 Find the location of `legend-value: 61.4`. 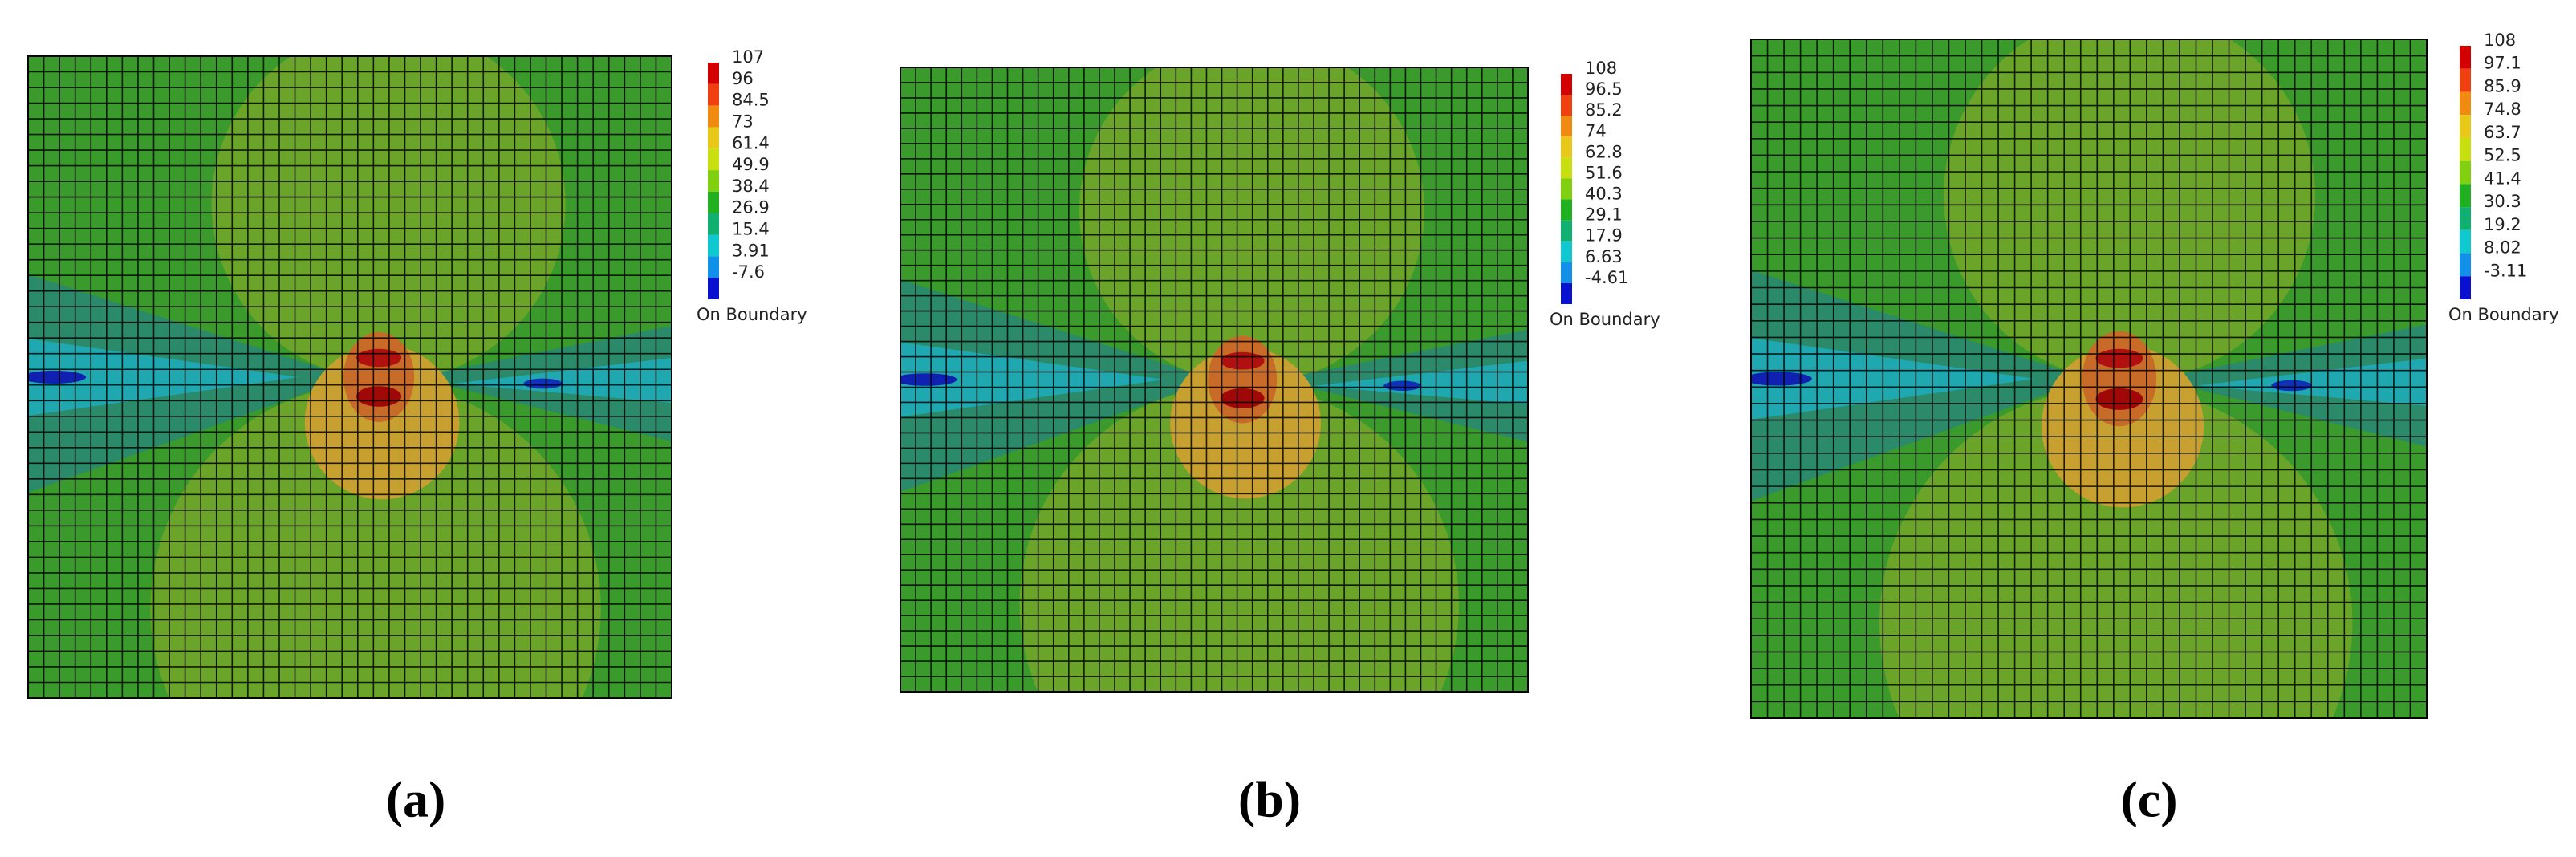

legend-value: 61.4 is located at coordinates (751, 142).